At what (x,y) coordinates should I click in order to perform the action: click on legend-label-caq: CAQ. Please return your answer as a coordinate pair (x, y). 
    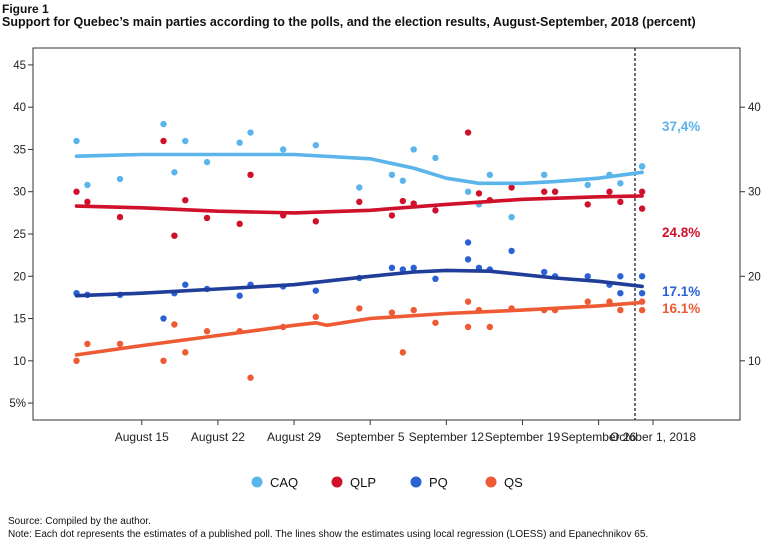
    Looking at the image, I should click on (284, 482).